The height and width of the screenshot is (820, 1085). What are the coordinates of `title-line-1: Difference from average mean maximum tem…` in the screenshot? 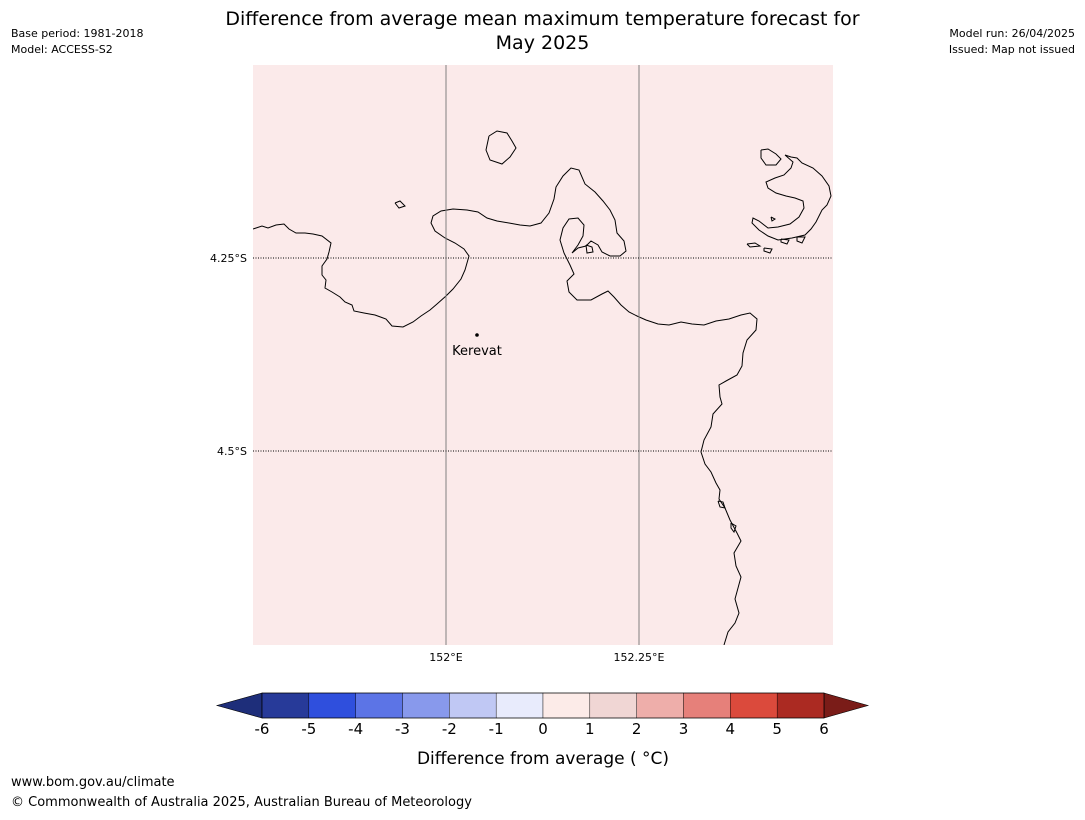 It's located at (542, 19).